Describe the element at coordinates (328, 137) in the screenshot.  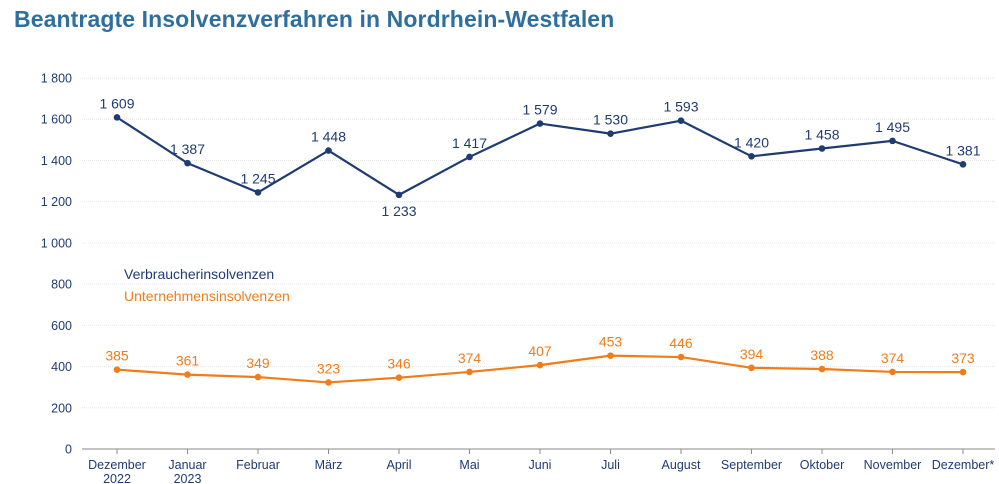
I see `data-label: 1 448` at that location.